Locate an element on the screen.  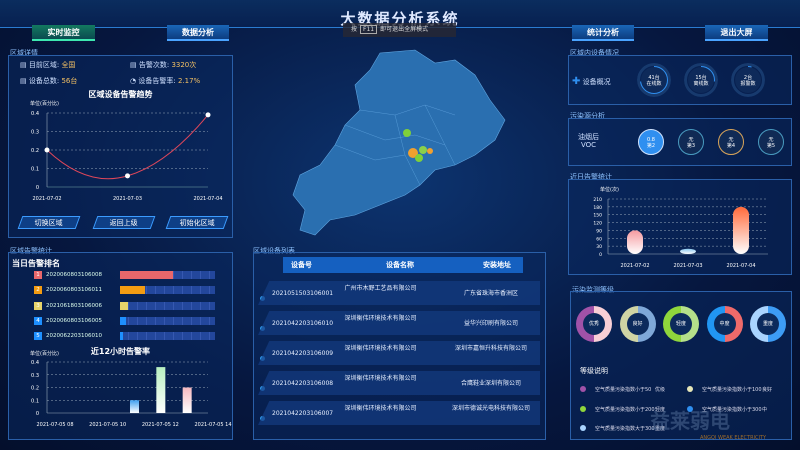
table-row: 2021051503106001 广州市木野工艺品有限公司 广东省珠海市香洲区 is located at coordinates (399, 293).